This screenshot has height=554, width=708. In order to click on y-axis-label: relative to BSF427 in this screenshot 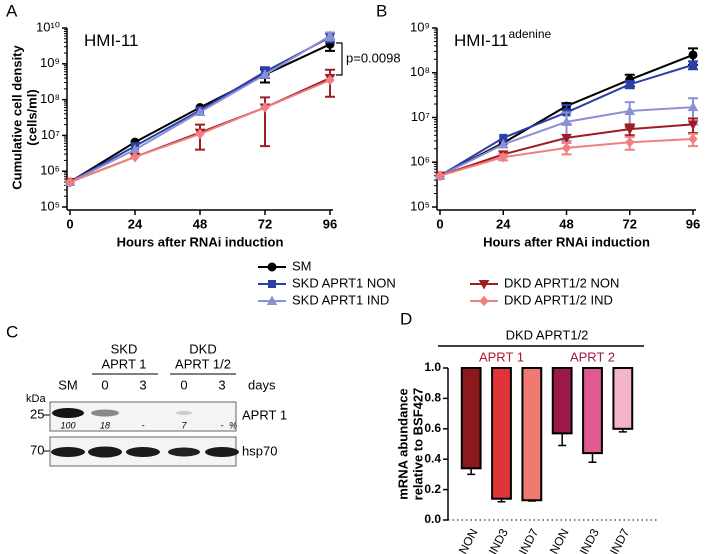, I will do `click(417, 444)`.